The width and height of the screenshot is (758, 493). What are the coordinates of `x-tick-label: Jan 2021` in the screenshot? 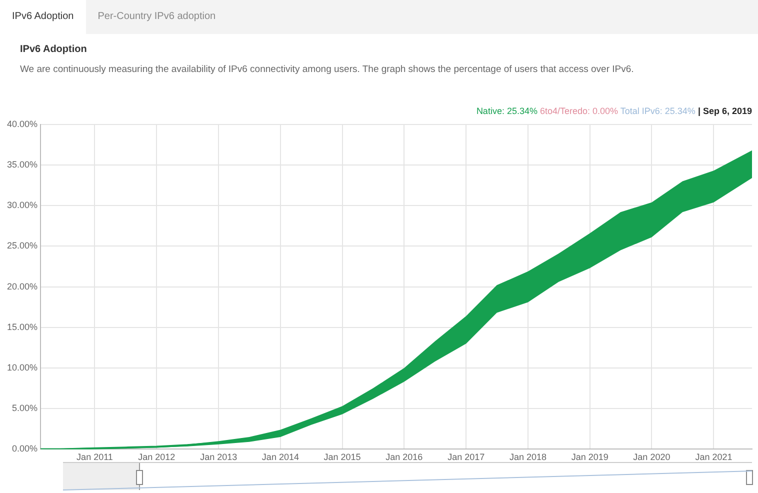 It's located at (713, 457).